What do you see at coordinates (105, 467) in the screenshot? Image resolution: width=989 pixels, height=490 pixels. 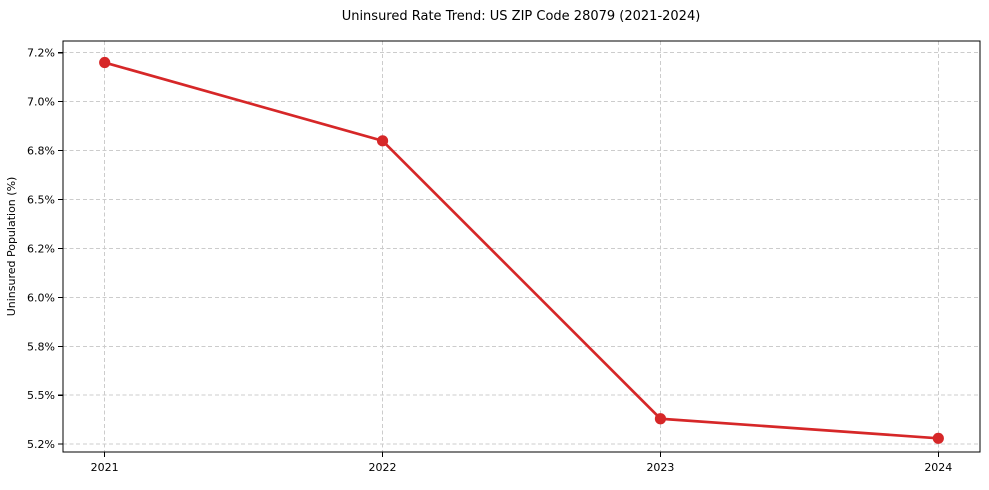 I see `x-tick-label: 2021` at bounding box center [105, 467].